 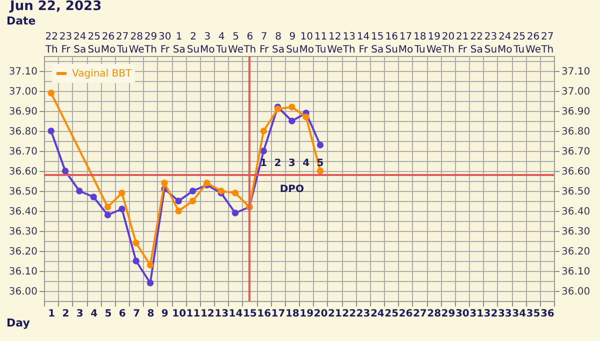 What do you see at coordinates (122, 44) in the screenshot?
I see `x2-tick-label: 27 Tu` at bounding box center [122, 44].